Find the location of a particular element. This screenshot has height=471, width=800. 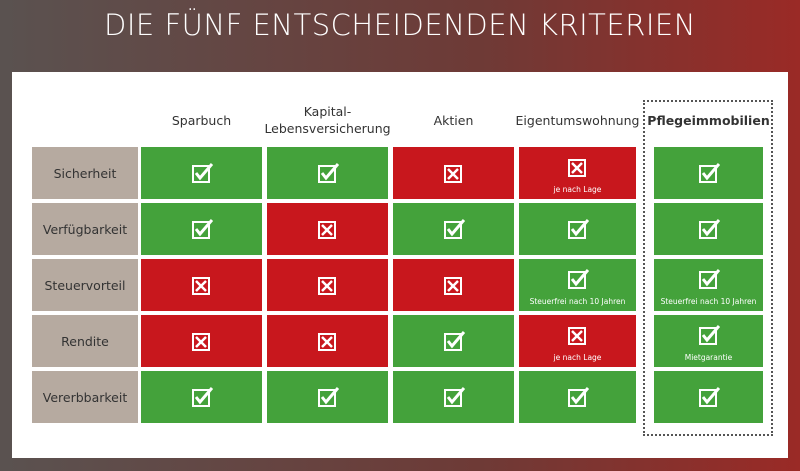

row-label: Vererbbarkeit is located at coordinates (85, 397).